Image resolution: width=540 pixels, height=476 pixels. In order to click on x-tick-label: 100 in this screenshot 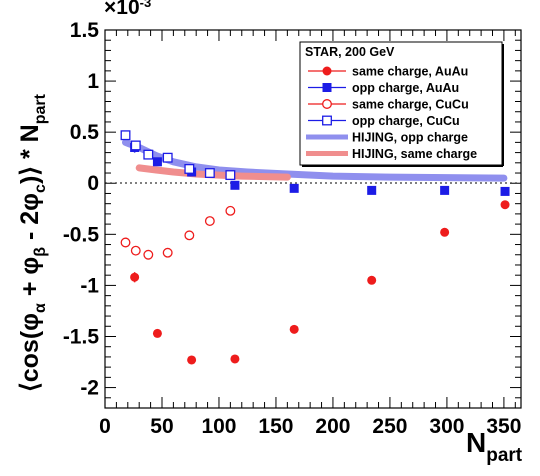, I will do `click(218, 426)`.